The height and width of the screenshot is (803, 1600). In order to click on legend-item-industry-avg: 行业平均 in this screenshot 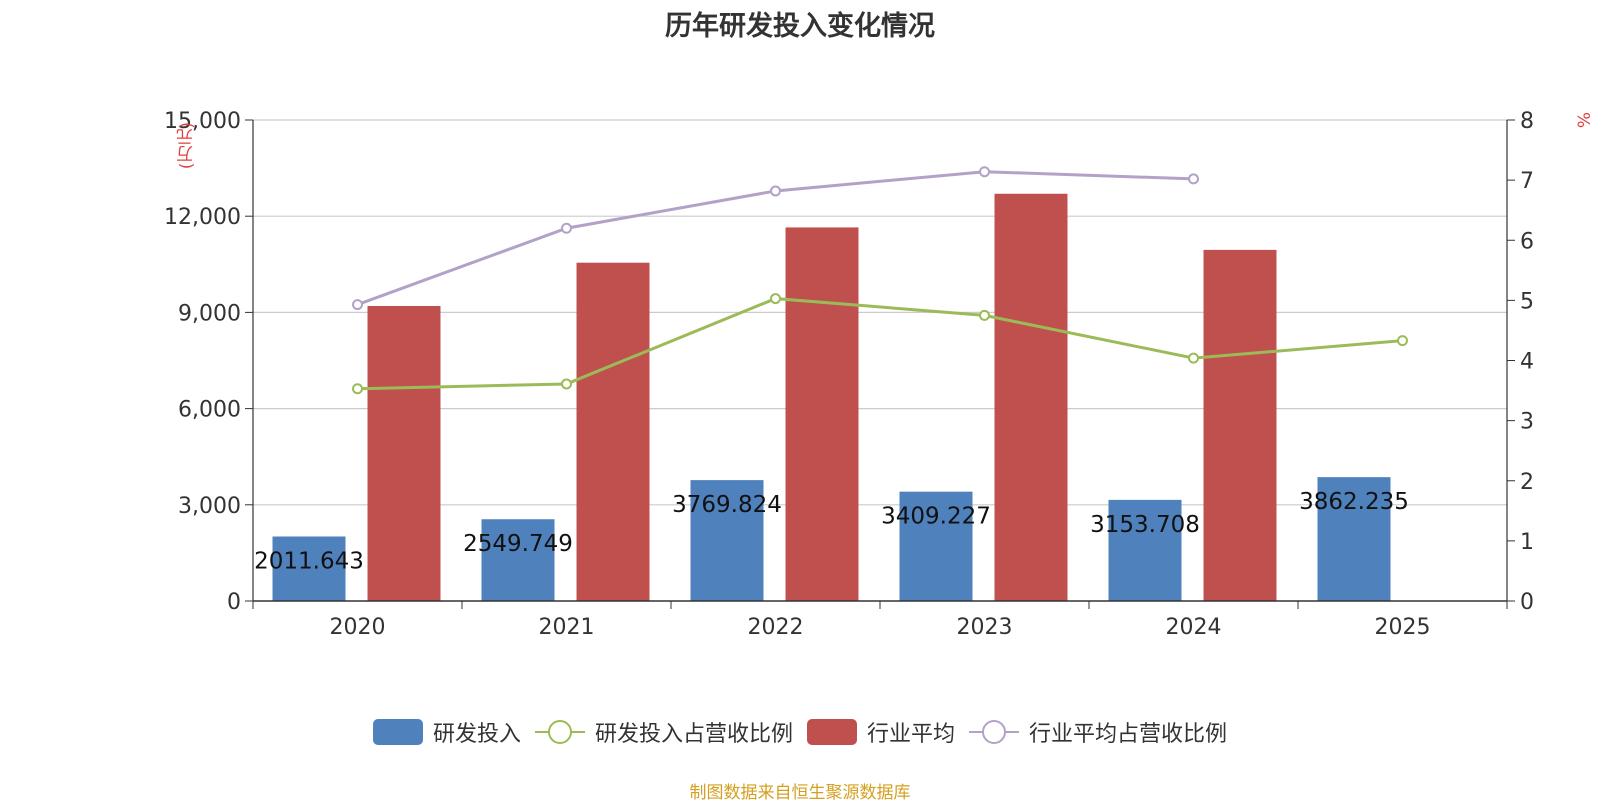, I will do `click(881, 732)`.